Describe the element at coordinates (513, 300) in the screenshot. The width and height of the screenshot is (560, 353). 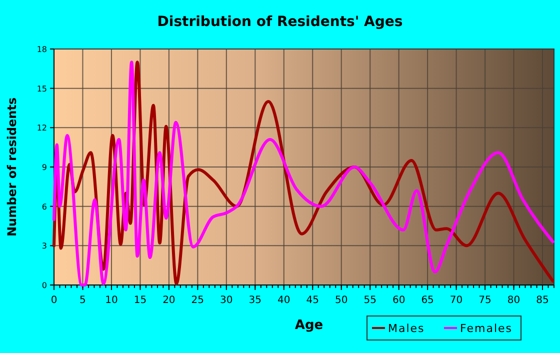
I see `x-tick-label: 80` at that location.